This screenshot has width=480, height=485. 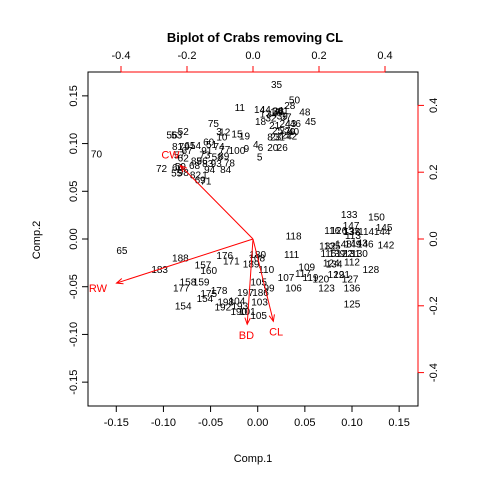 I want to click on point-label: 139, so click(x=337, y=254).